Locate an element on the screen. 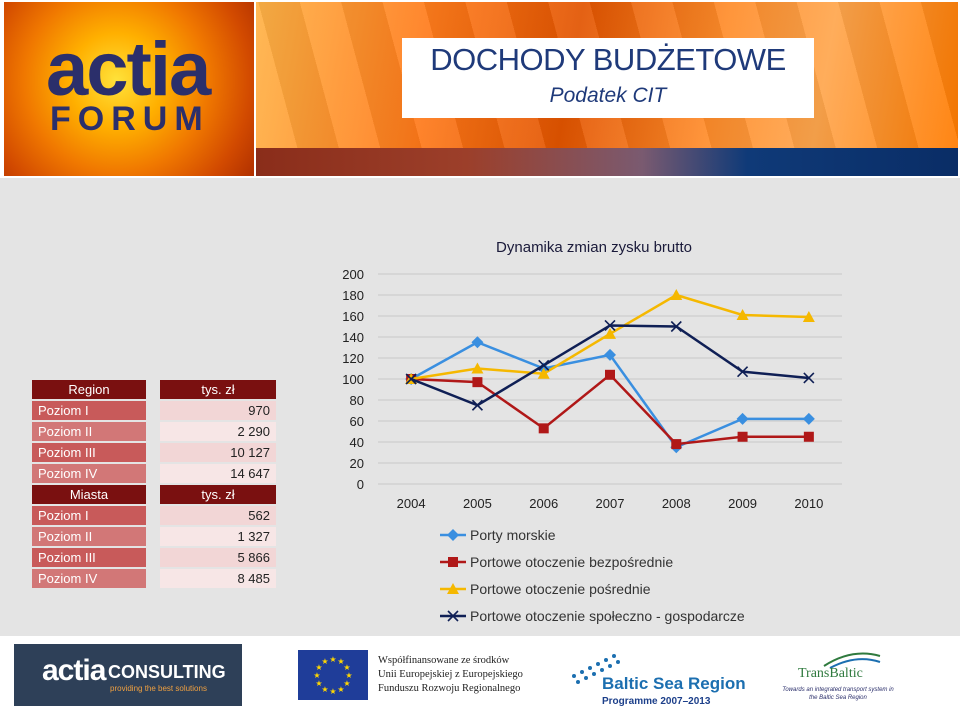  y-tick-label: 80 is located at coordinates (357, 400).